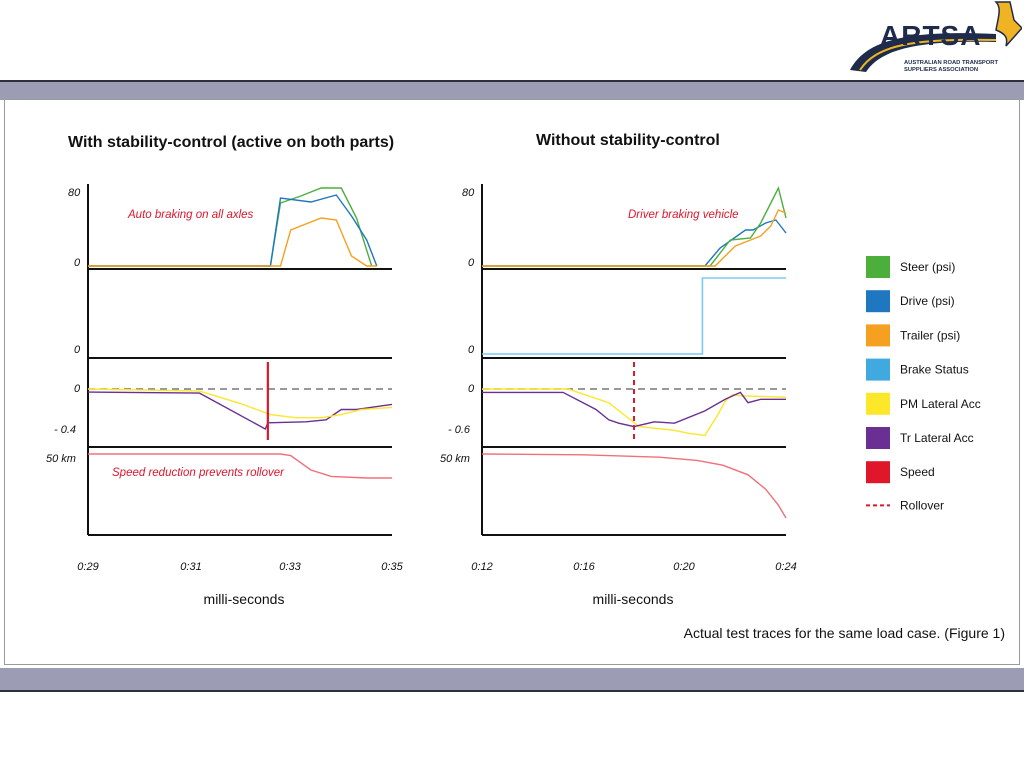 The height and width of the screenshot is (768, 1024). Describe the element at coordinates (77, 350) in the screenshot. I see `chart-1-brake-tick-zero: 0` at that location.